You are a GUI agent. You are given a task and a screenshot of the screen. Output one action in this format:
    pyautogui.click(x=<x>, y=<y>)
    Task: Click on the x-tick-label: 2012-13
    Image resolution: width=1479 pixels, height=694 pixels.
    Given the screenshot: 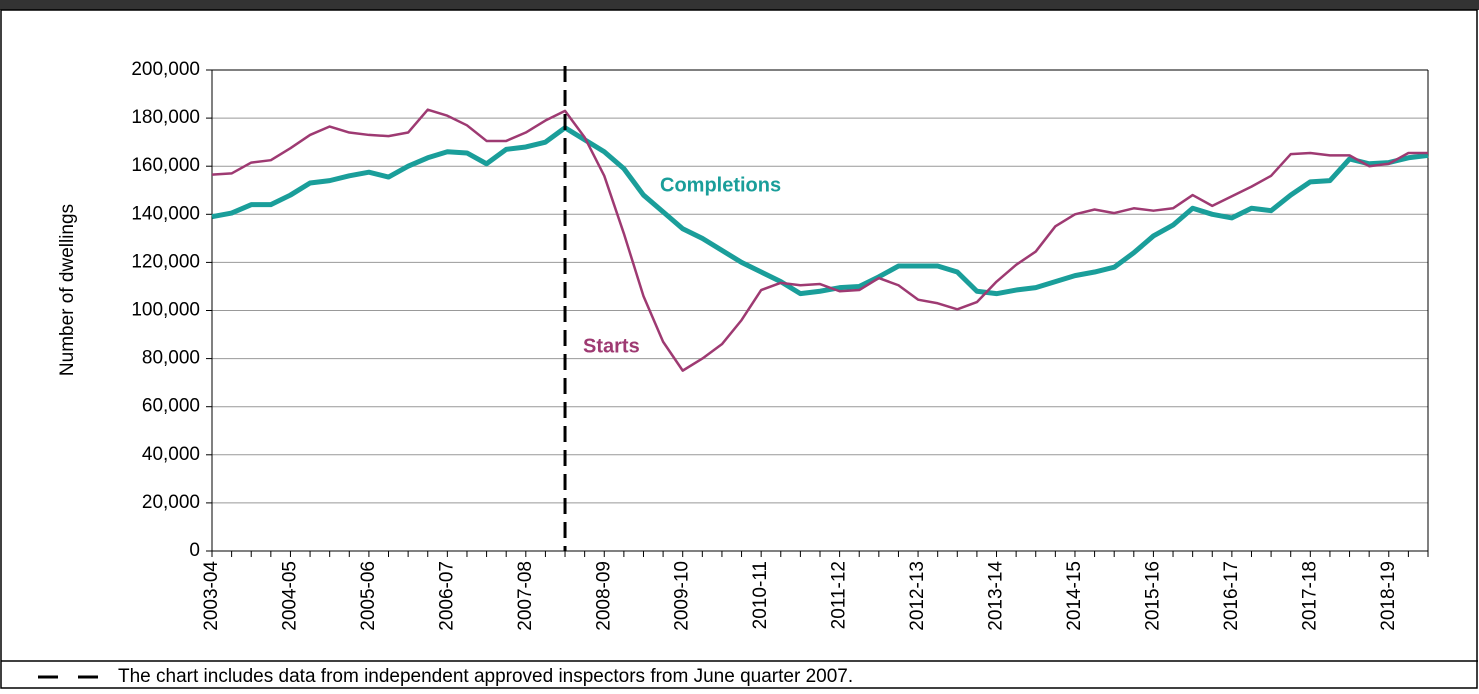 What is the action you would take?
    pyautogui.click(x=917, y=596)
    